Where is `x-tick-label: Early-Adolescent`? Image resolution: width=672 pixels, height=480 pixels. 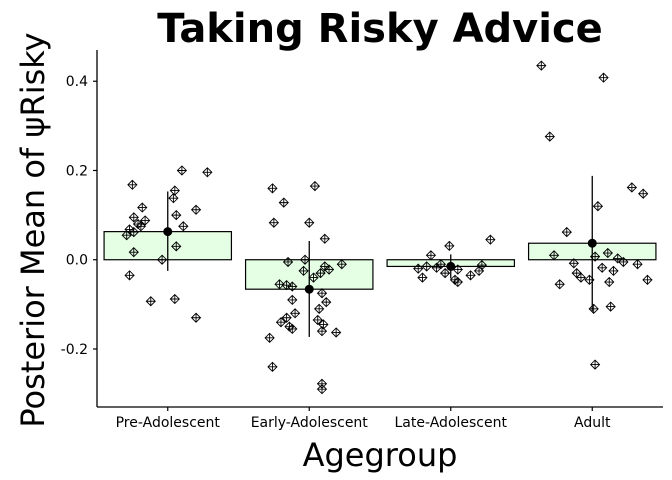
x-tick-label: Early-Adolescent is located at coordinates (310, 423).